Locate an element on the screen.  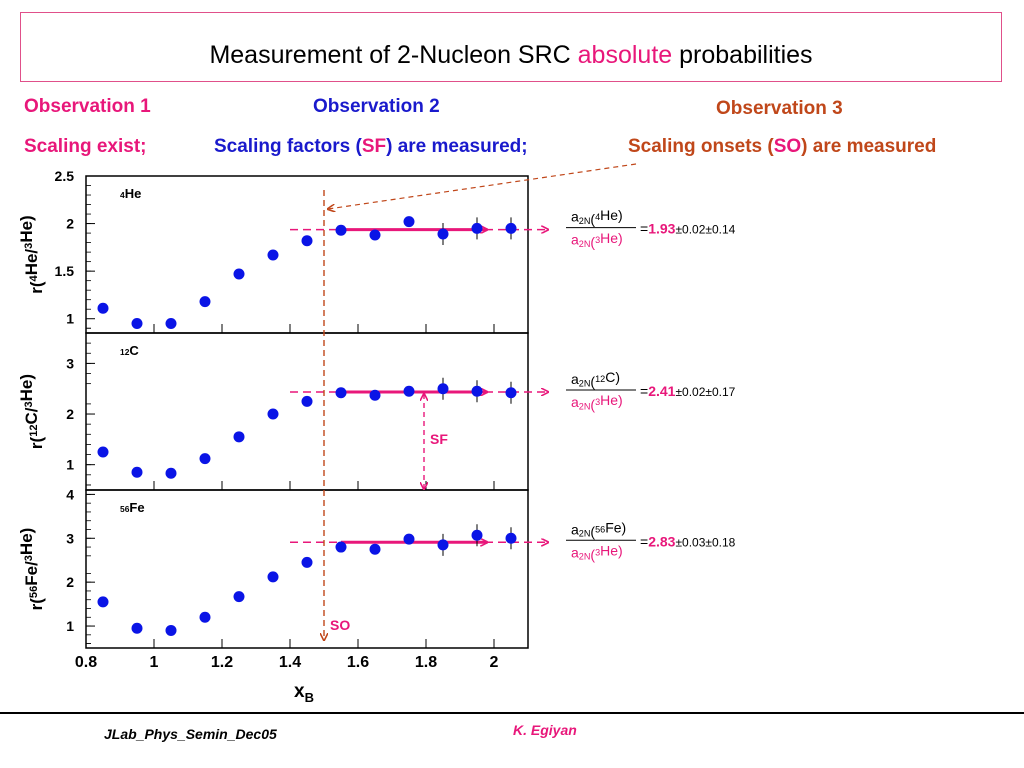
obs2-text: Scaling factors (SF) are measured; is located at coordinates (371, 147).